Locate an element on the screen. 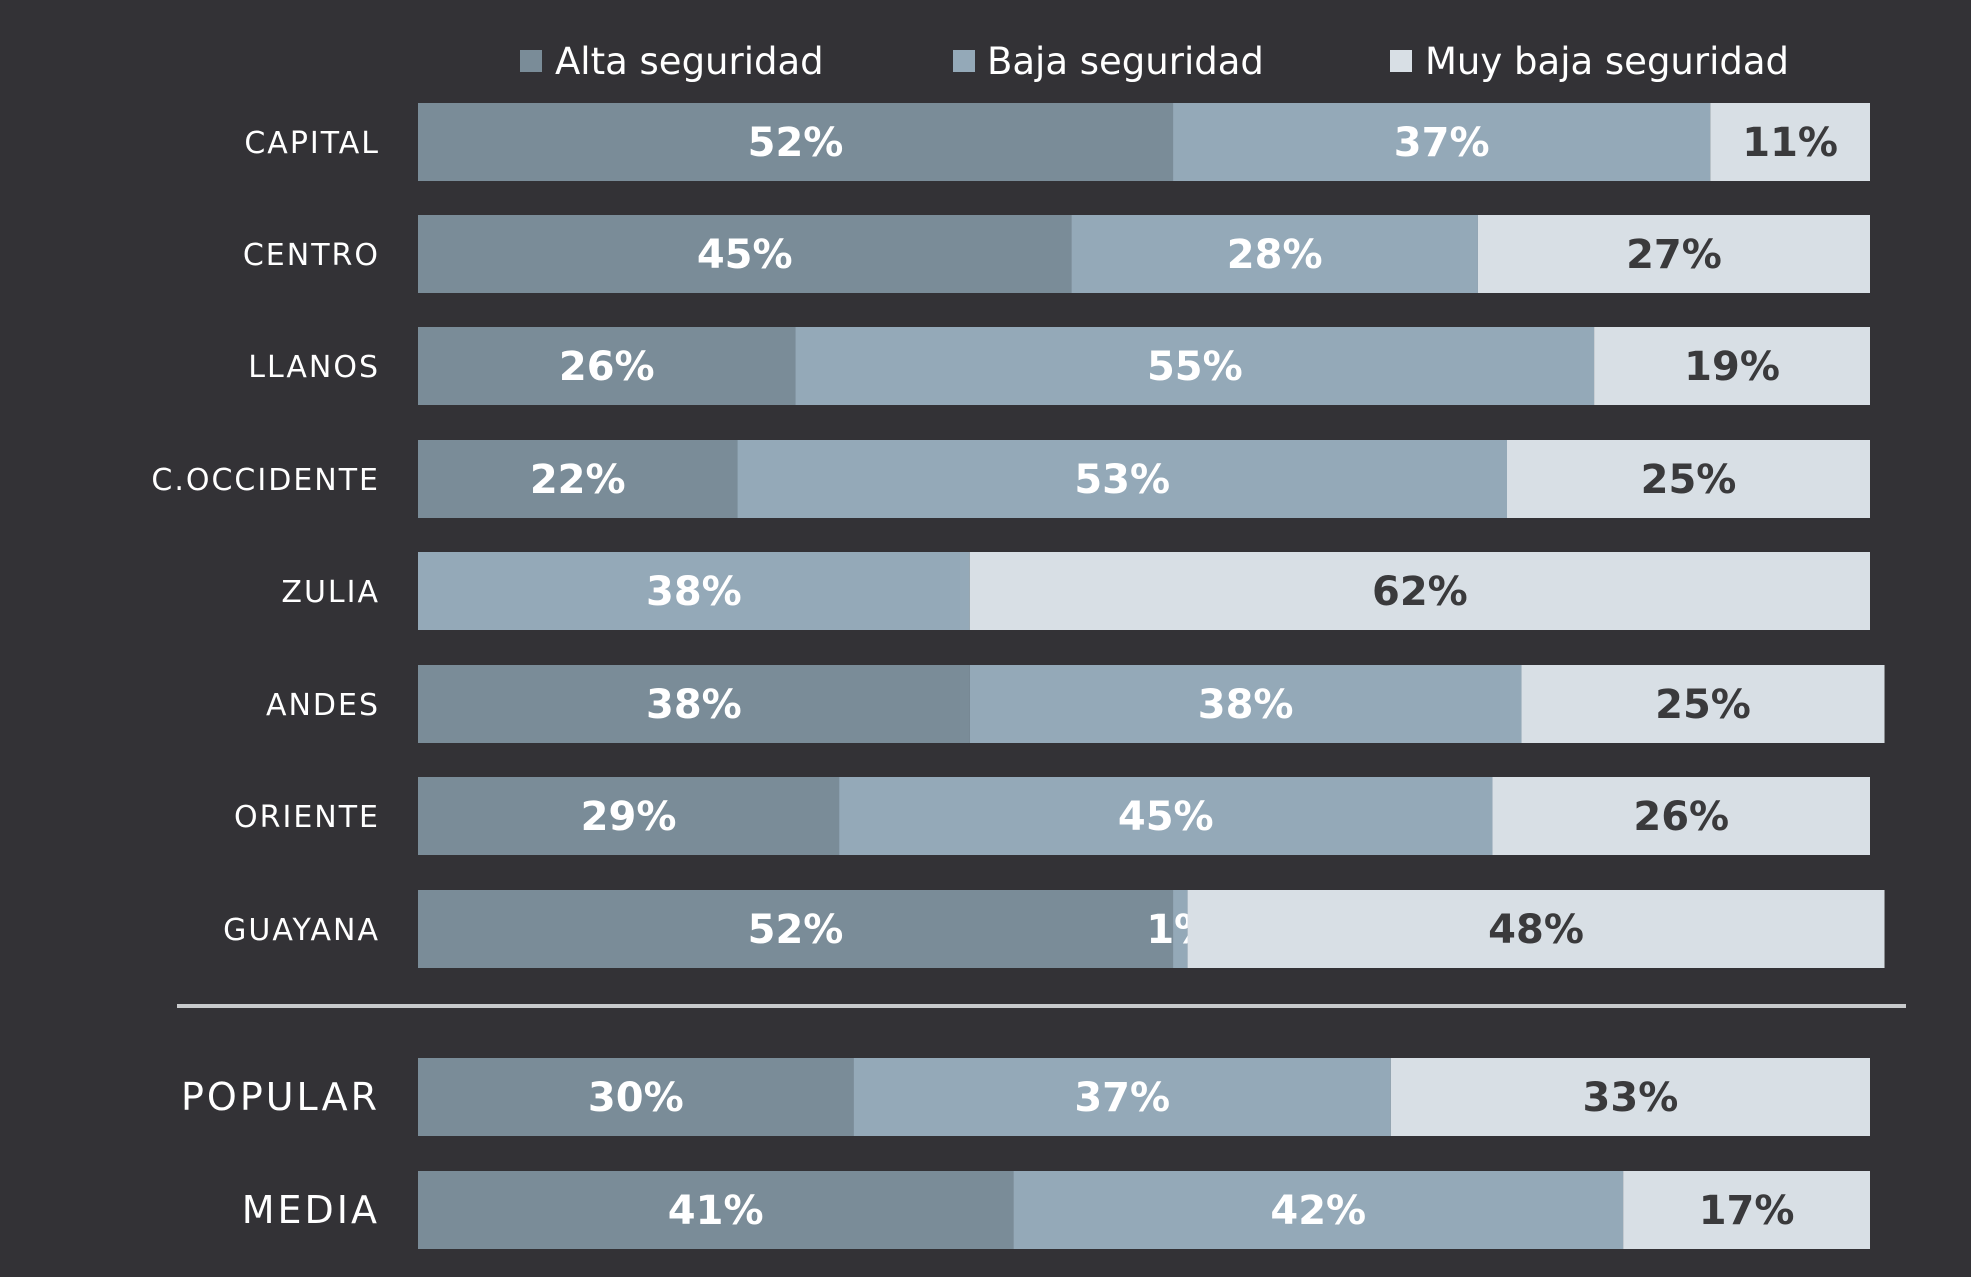  value-label-andes-muy-baja-seguridad: 25% is located at coordinates (1703, 705).